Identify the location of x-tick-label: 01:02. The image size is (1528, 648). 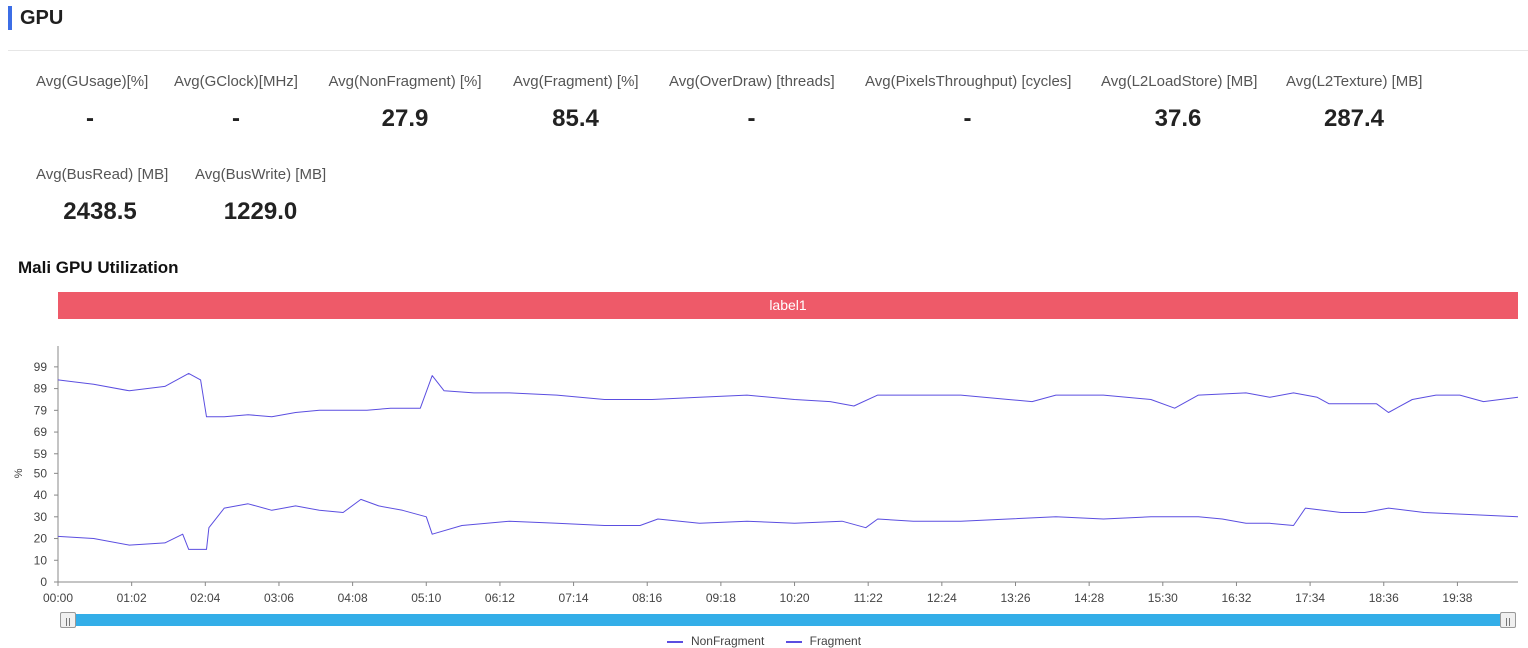
(132, 598).